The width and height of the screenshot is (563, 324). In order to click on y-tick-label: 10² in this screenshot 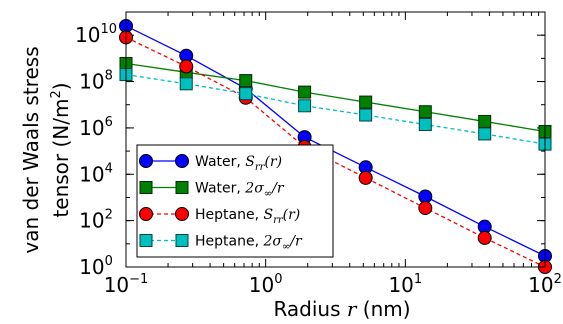, I will do `click(96, 220)`.